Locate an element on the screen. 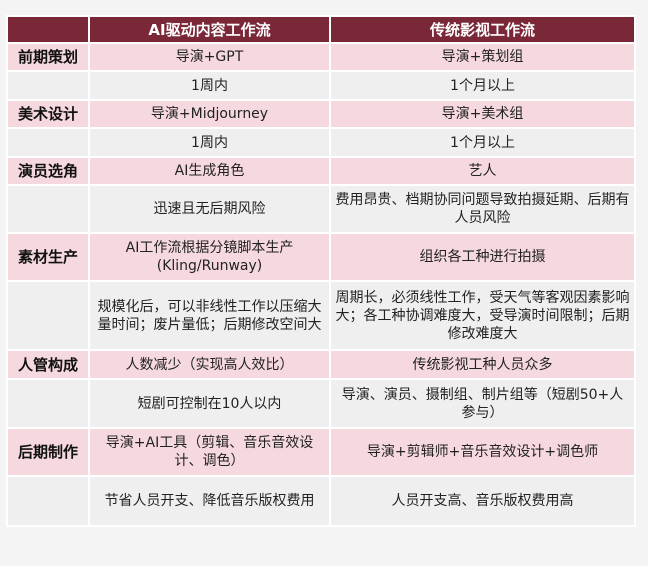  ai-workflow-cell: 规模化后，可以非线性工作以压缩大量时间；废片量低；后期修改空间大 is located at coordinates (209, 315).